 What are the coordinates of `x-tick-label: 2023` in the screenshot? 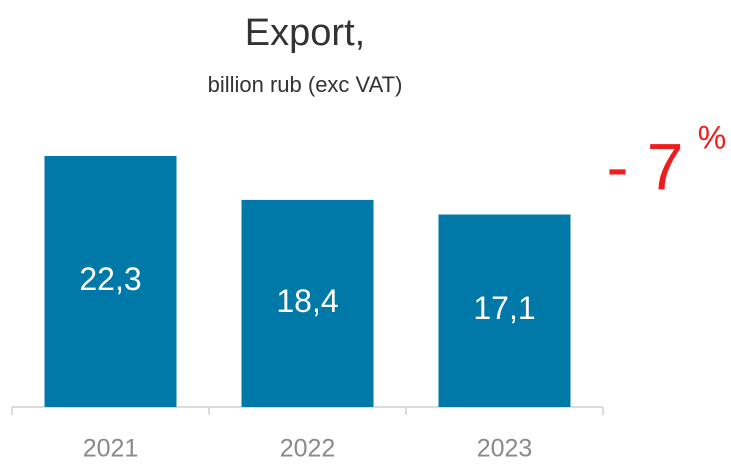 It's located at (505, 449).